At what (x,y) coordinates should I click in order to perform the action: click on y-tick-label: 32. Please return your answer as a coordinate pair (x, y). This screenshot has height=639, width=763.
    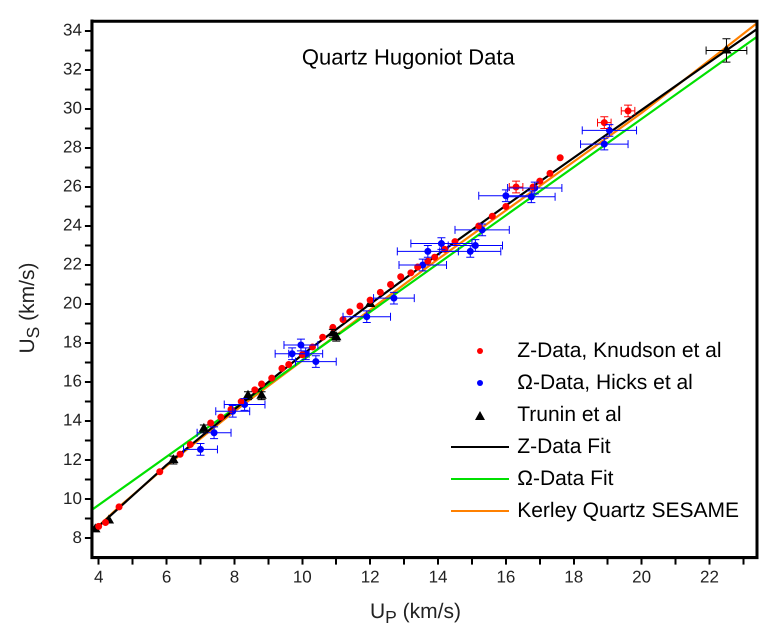
    Looking at the image, I should click on (72, 69).